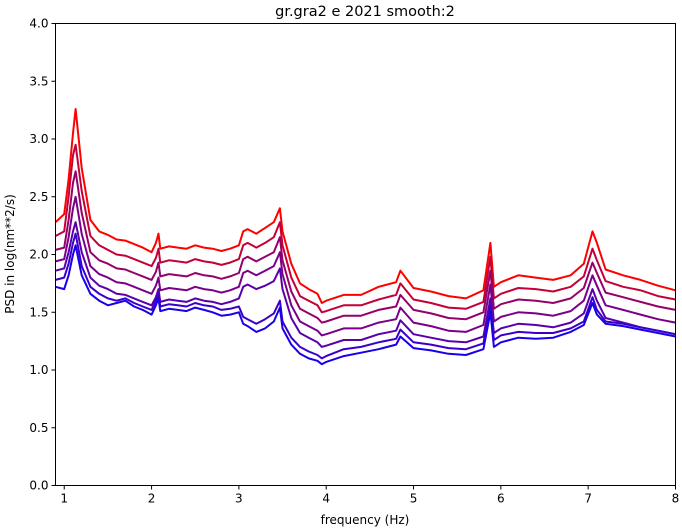 This screenshot has width=682, height=531. I want to click on y-tick-label: 2.5, so click(38, 197).